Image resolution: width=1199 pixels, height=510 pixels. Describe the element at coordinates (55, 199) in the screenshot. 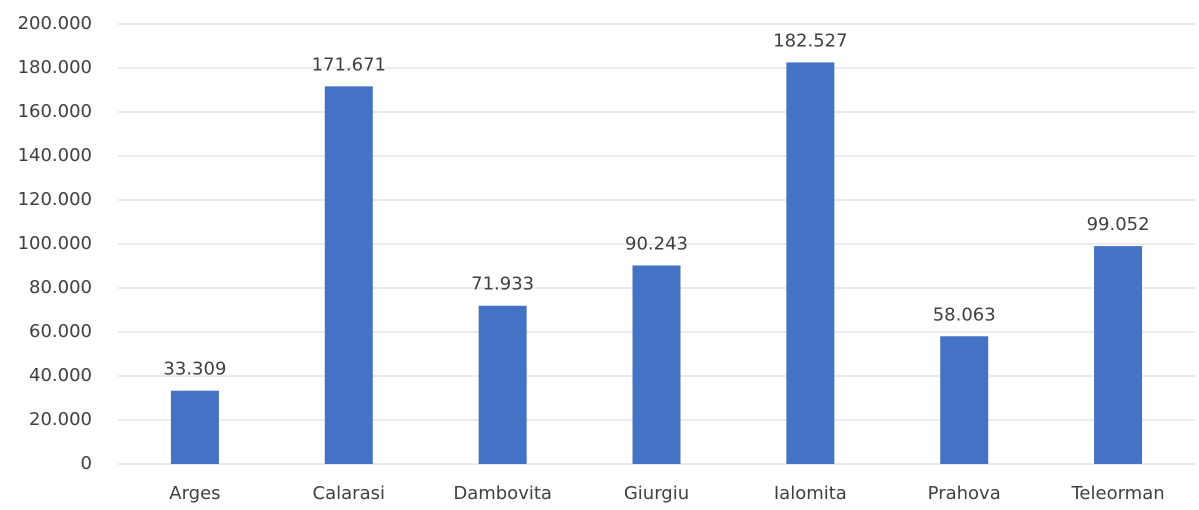

I see `y-tick-label: 120.000` at that location.